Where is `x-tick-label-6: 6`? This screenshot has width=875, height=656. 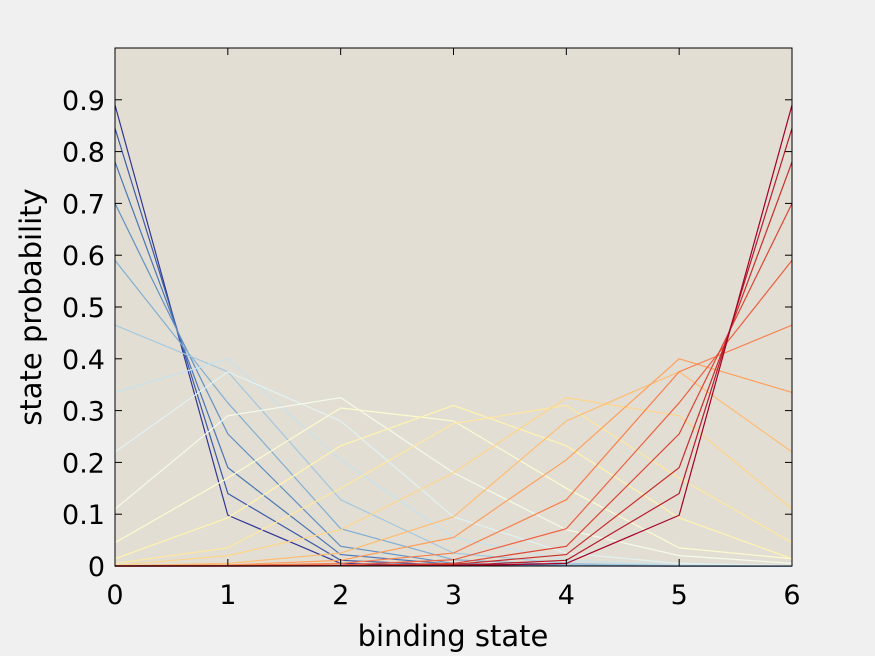 x-tick-label-6: 6 is located at coordinates (791, 595).